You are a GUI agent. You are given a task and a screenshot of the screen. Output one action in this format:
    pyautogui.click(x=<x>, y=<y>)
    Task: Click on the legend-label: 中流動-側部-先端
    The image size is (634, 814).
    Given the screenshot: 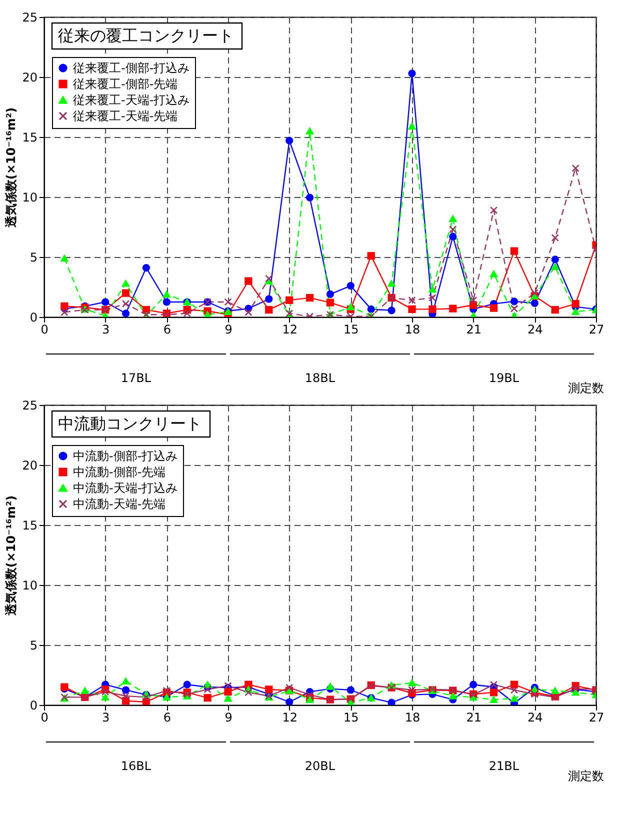 What is the action you would take?
    pyautogui.click(x=119, y=472)
    